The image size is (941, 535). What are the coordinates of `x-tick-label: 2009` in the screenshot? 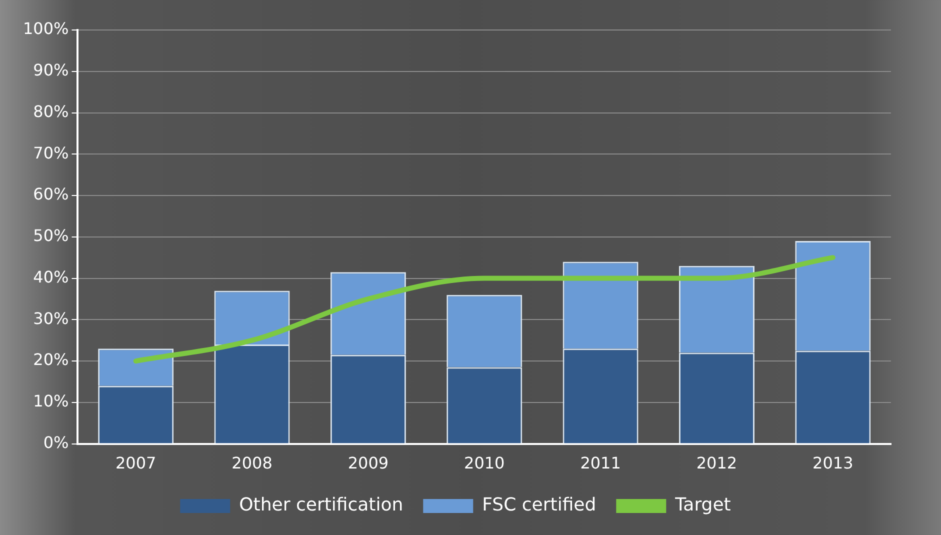 It's located at (368, 463).